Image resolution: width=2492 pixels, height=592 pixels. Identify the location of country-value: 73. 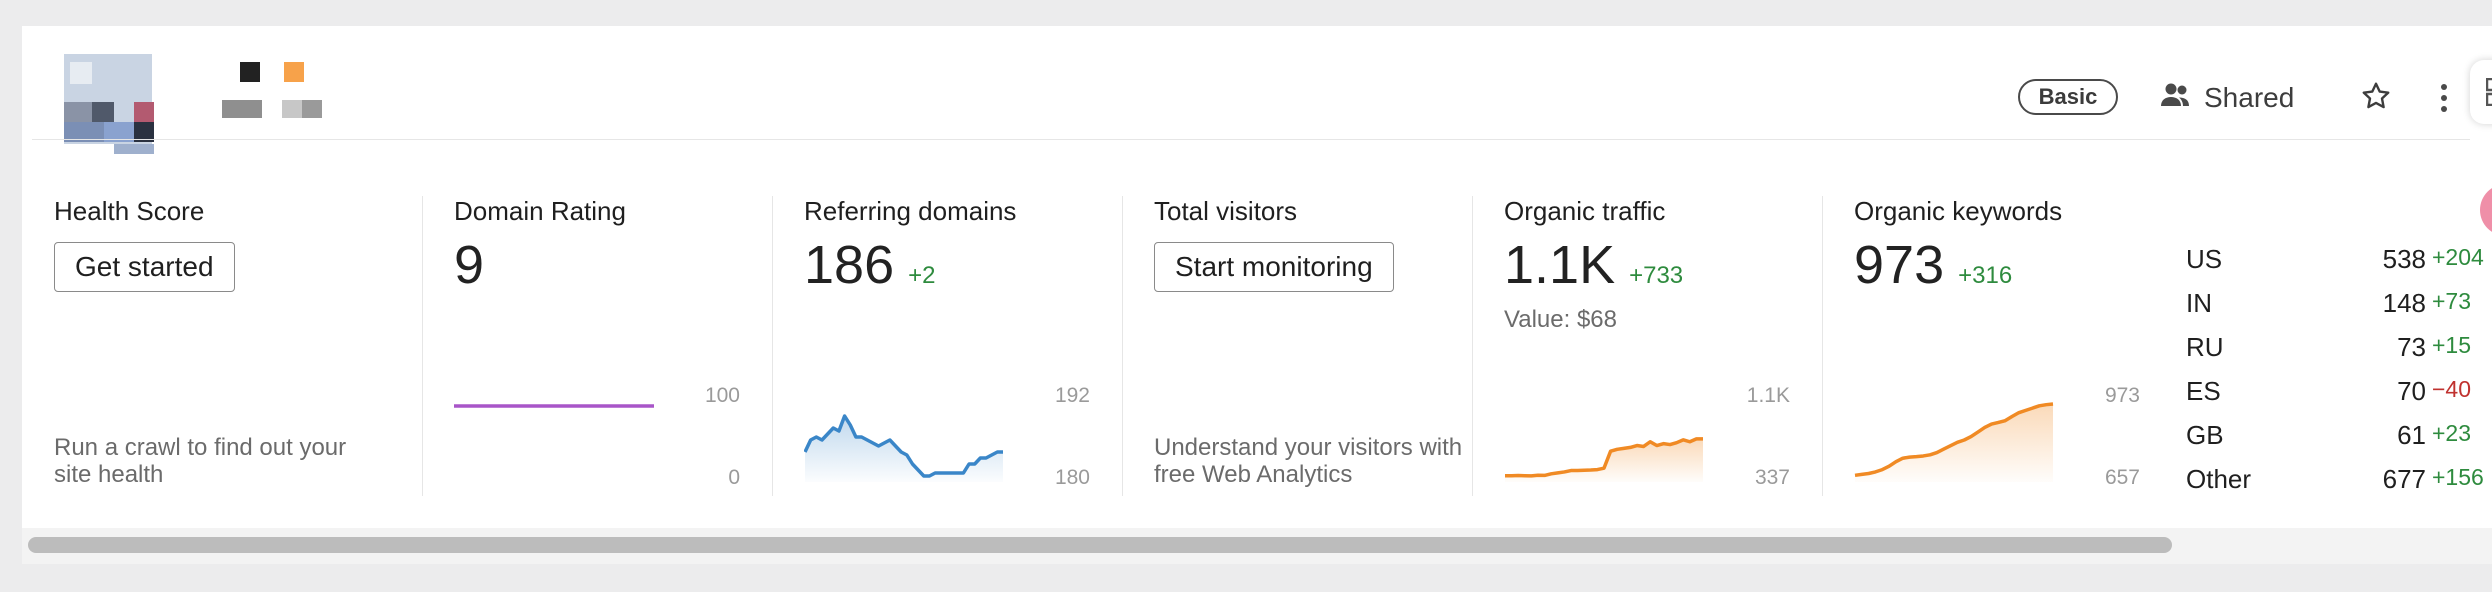
(2411, 347).